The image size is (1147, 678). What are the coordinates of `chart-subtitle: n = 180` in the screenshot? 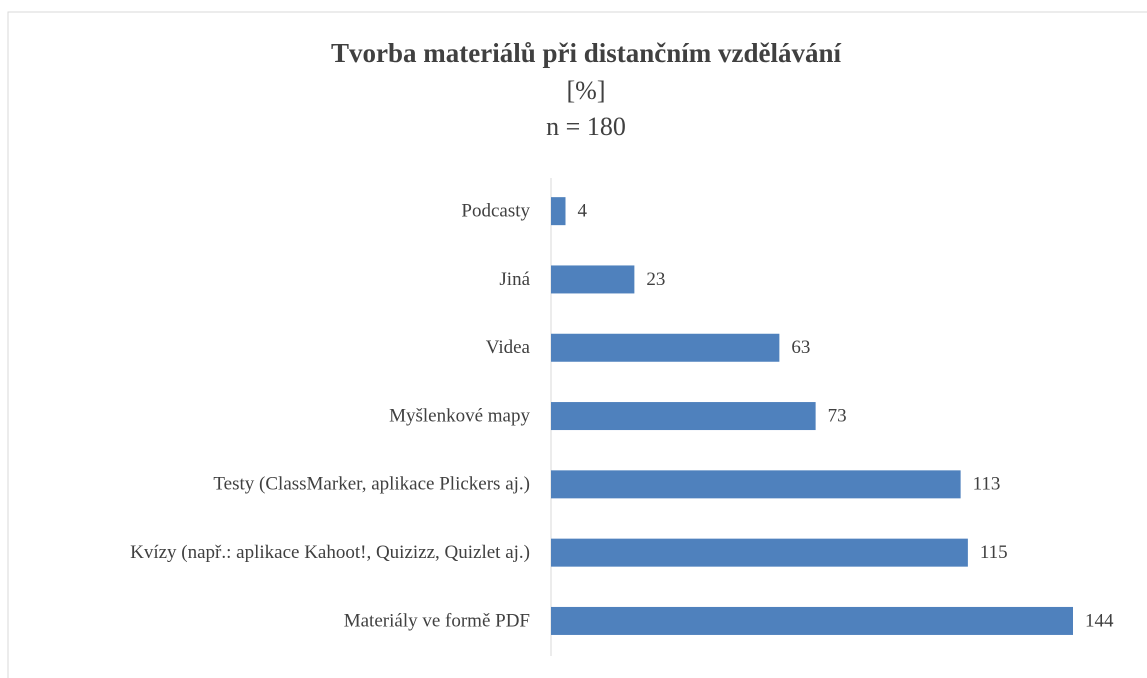 It's located at (586, 126).